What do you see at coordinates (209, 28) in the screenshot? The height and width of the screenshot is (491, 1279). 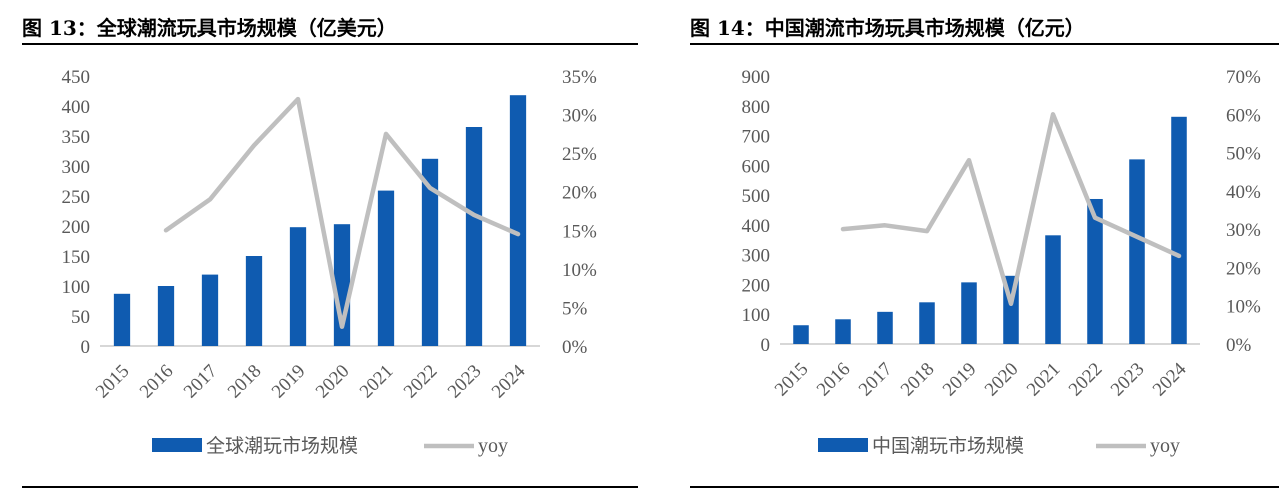 I see `chart-title: 图 13：全球潮流玩具市场规模（亿美元）` at bounding box center [209, 28].